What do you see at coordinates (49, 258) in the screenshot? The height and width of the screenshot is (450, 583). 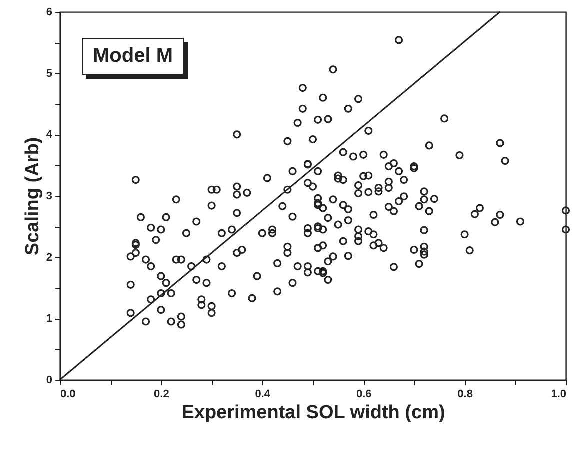 I see `y-tick-label: 2` at bounding box center [49, 258].